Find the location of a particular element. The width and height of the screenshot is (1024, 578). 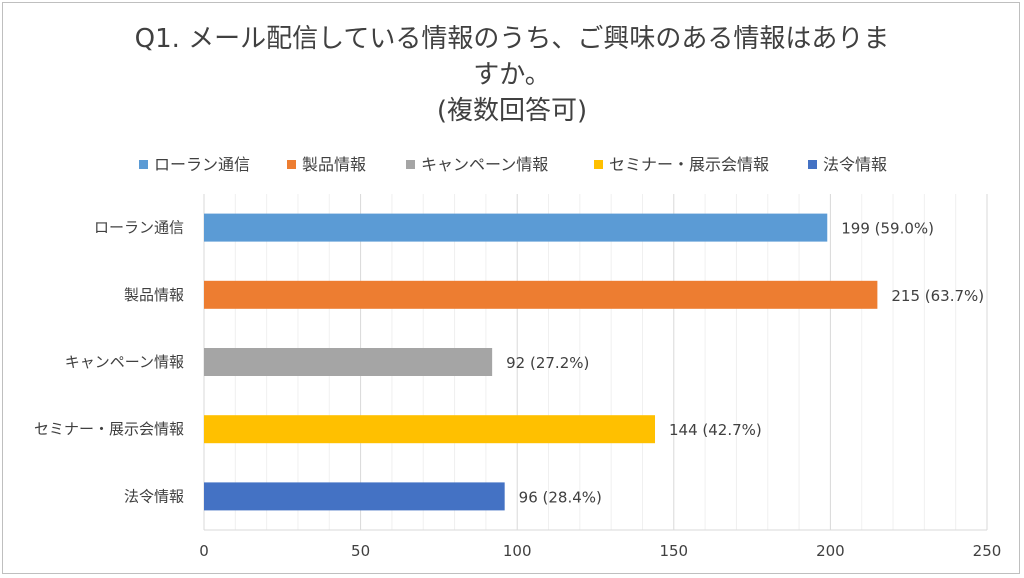

chart-title-line-1: Q1. メール配信している情報のうち、ご興味のある情報はありま is located at coordinates (512, 39).